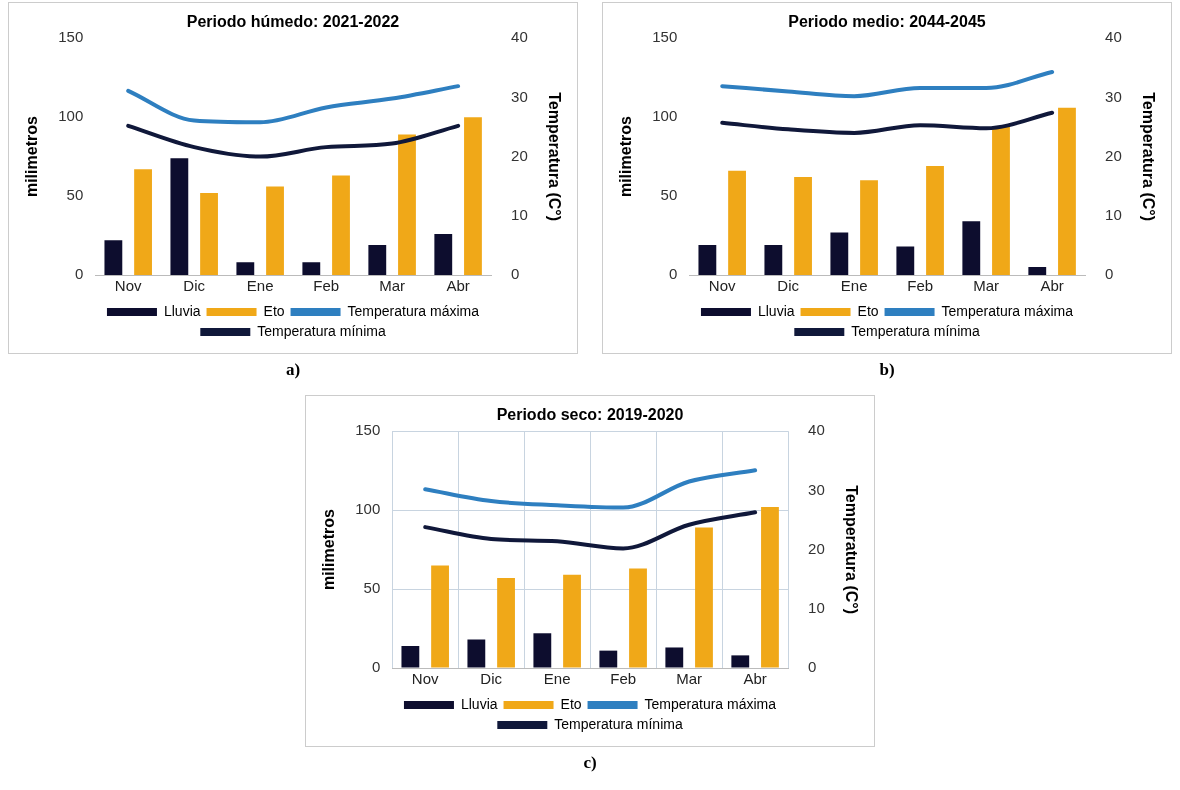 The image size is (1180, 790). I want to click on legend-label: Lluvia, so click(776, 310).